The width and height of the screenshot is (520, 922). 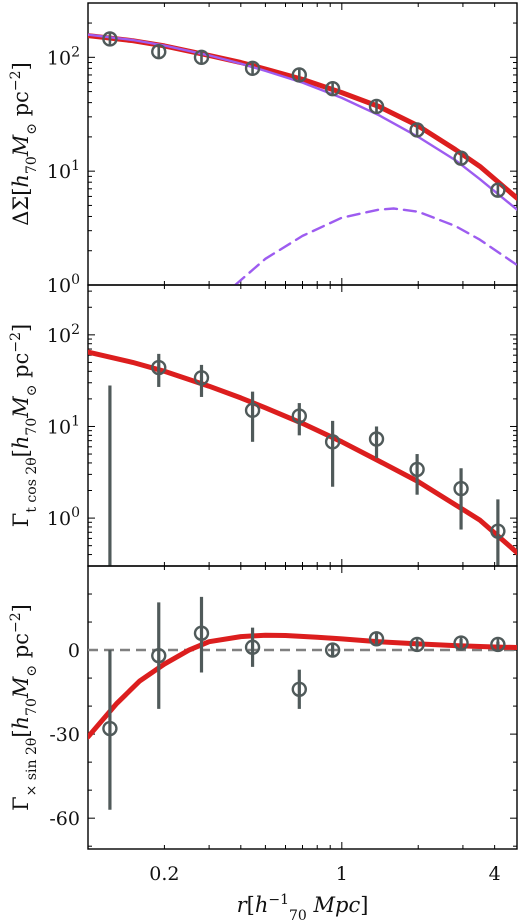 I want to click on x-tick-label: 4, so click(x=495, y=874).